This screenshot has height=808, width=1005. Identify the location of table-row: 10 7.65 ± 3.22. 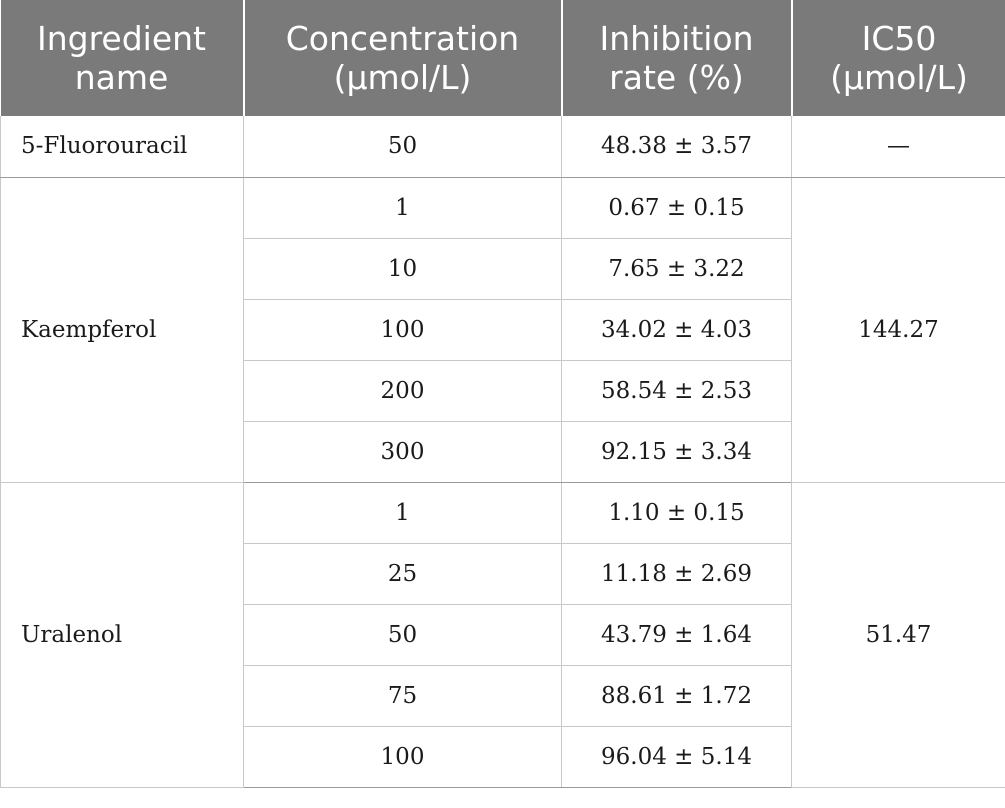
(503, 268).